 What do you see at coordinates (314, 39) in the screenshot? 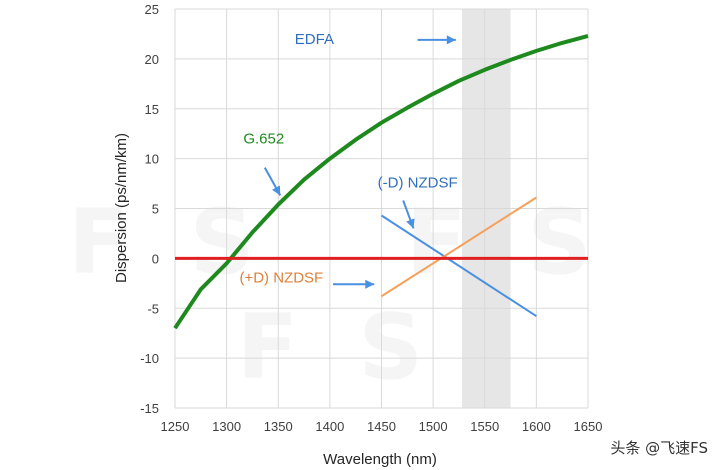
I see `annotation-label: EDFA` at bounding box center [314, 39].